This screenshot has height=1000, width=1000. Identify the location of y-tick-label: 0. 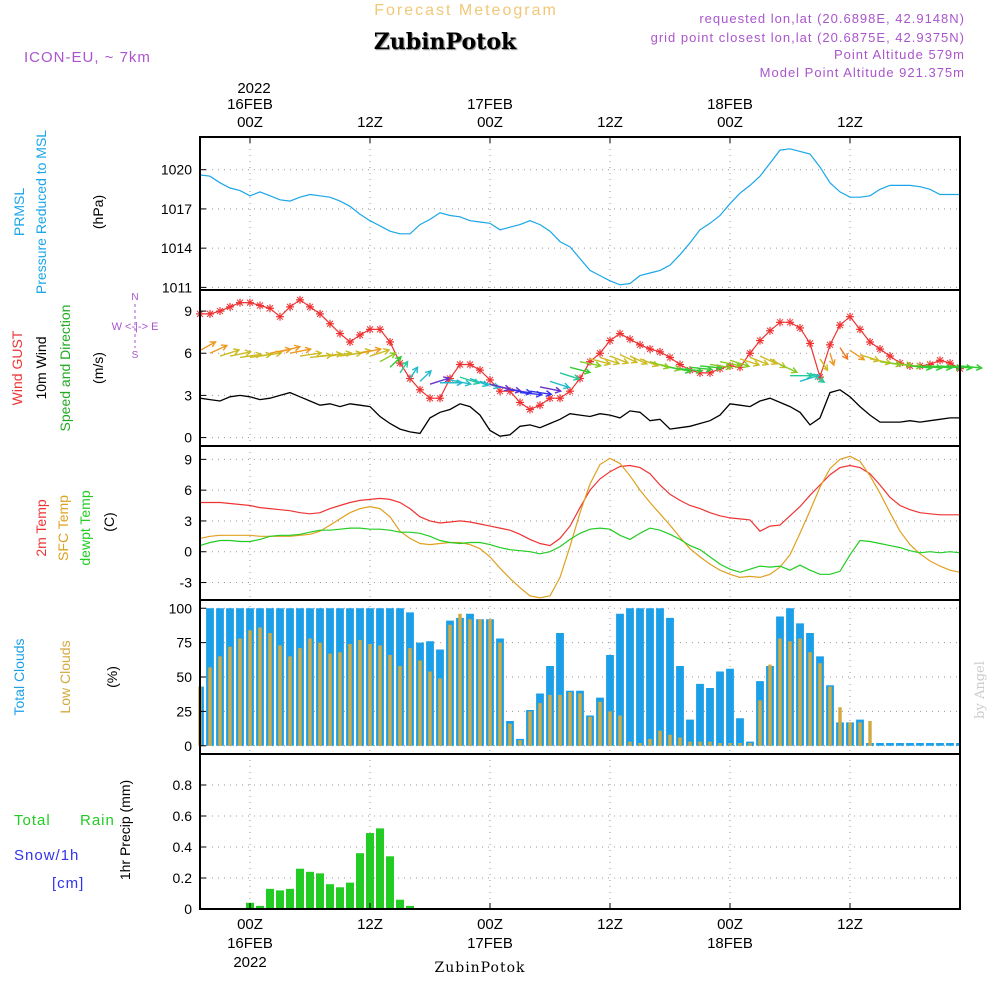
(188, 552).